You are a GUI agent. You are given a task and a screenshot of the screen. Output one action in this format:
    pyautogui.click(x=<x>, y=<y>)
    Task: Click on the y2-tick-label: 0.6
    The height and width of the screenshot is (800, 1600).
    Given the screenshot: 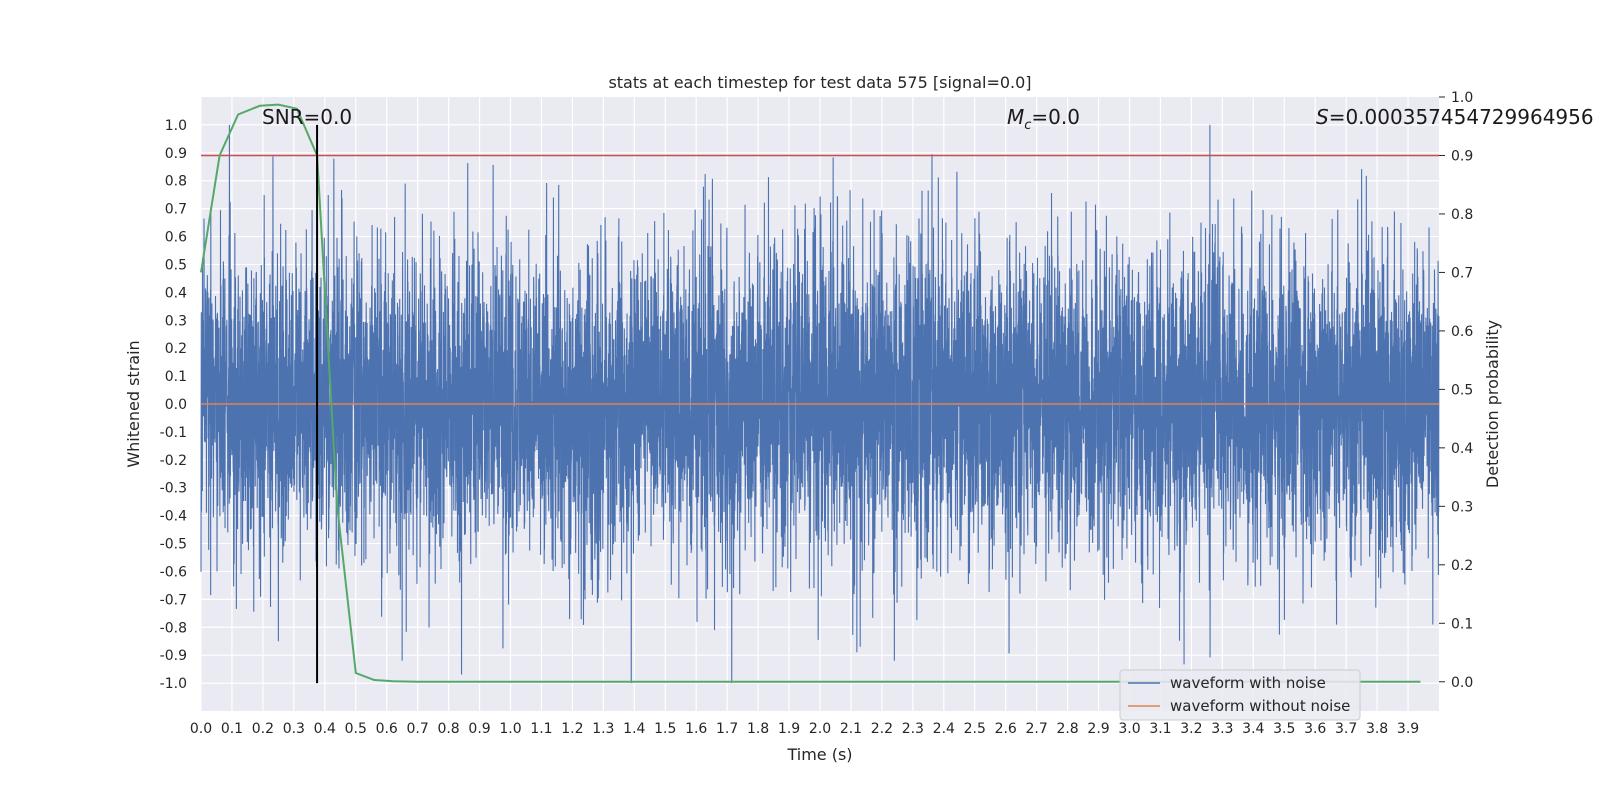 What is the action you would take?
    pyautogui.click(x=1462, y=332)
    